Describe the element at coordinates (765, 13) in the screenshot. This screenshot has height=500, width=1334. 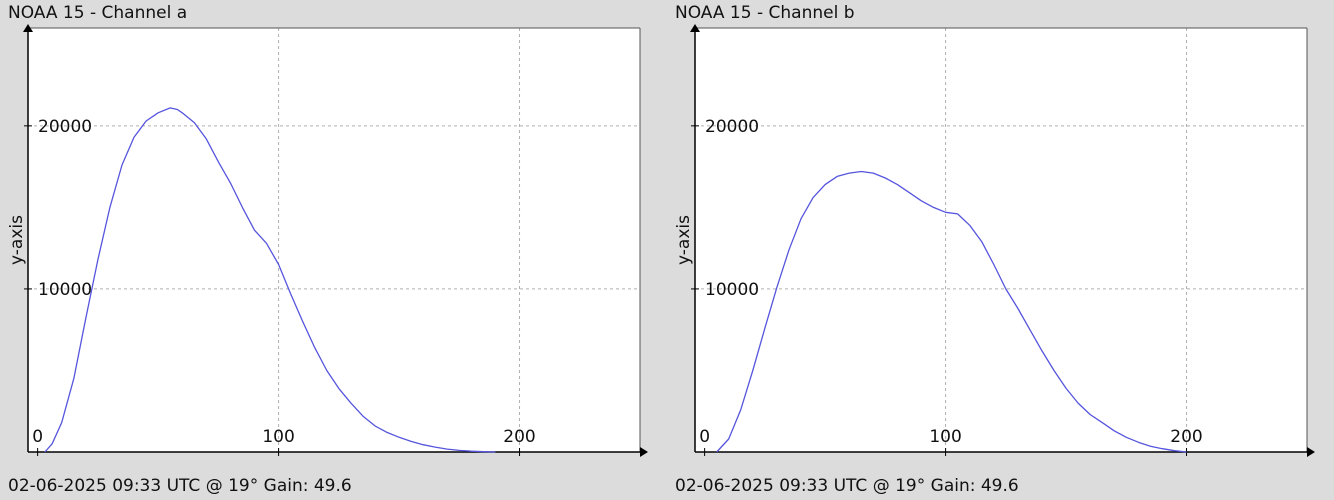
I see `chart-title: NOAA 15 - Channel b` at that location.